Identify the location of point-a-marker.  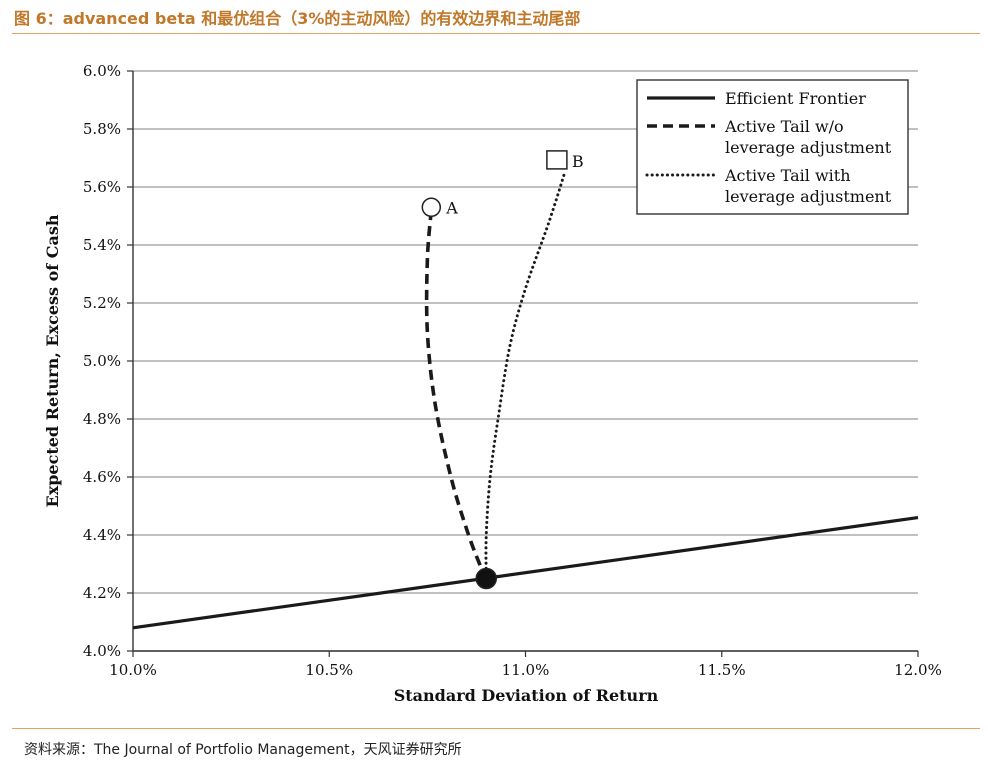
(431, 207).